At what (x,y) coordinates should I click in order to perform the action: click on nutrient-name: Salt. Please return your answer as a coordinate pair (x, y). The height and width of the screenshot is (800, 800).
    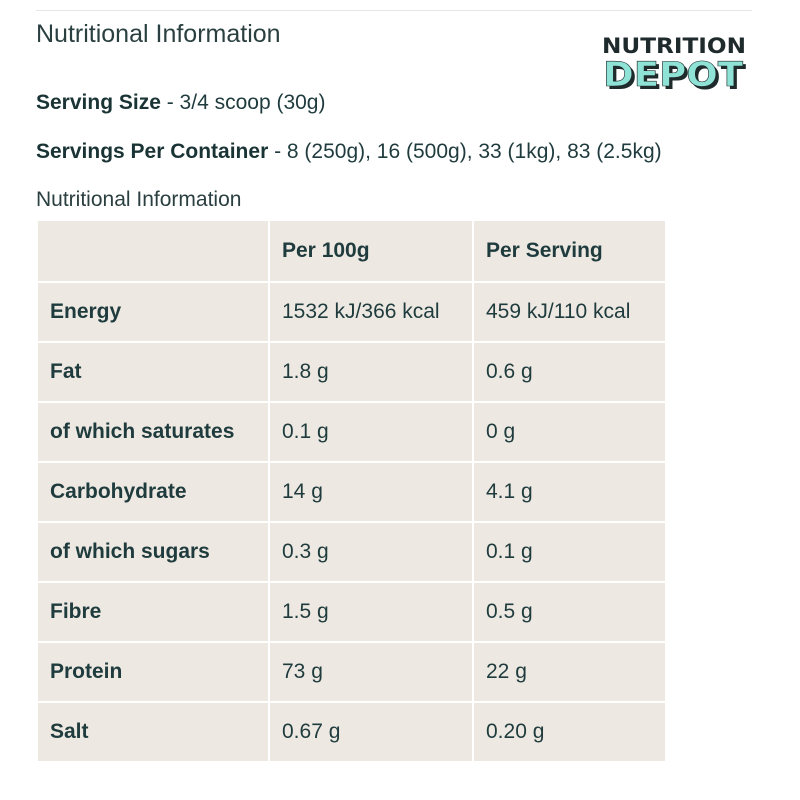
    Looking at the image, I should click on (153, 732).